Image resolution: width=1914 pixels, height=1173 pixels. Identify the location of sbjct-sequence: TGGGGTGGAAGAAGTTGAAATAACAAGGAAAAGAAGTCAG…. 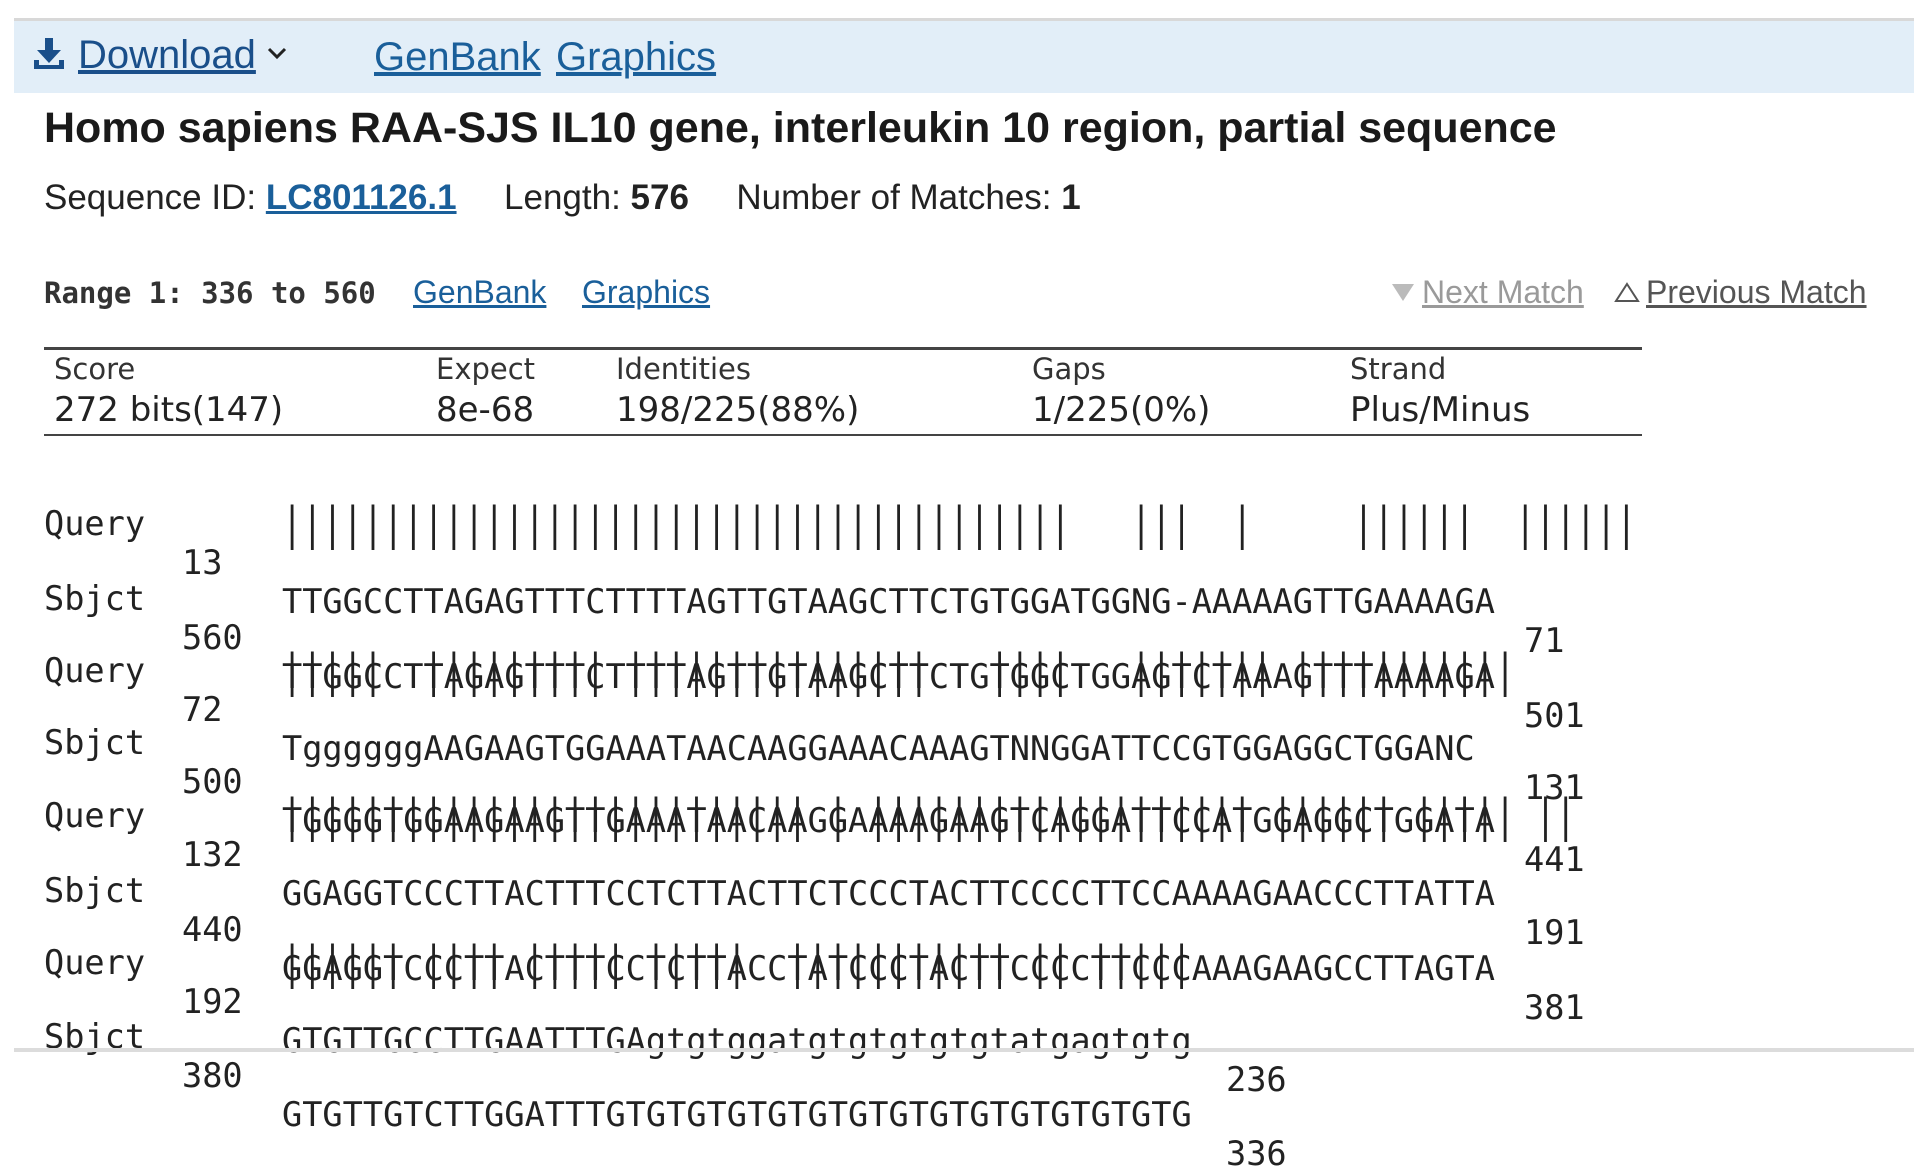
(888, 820).